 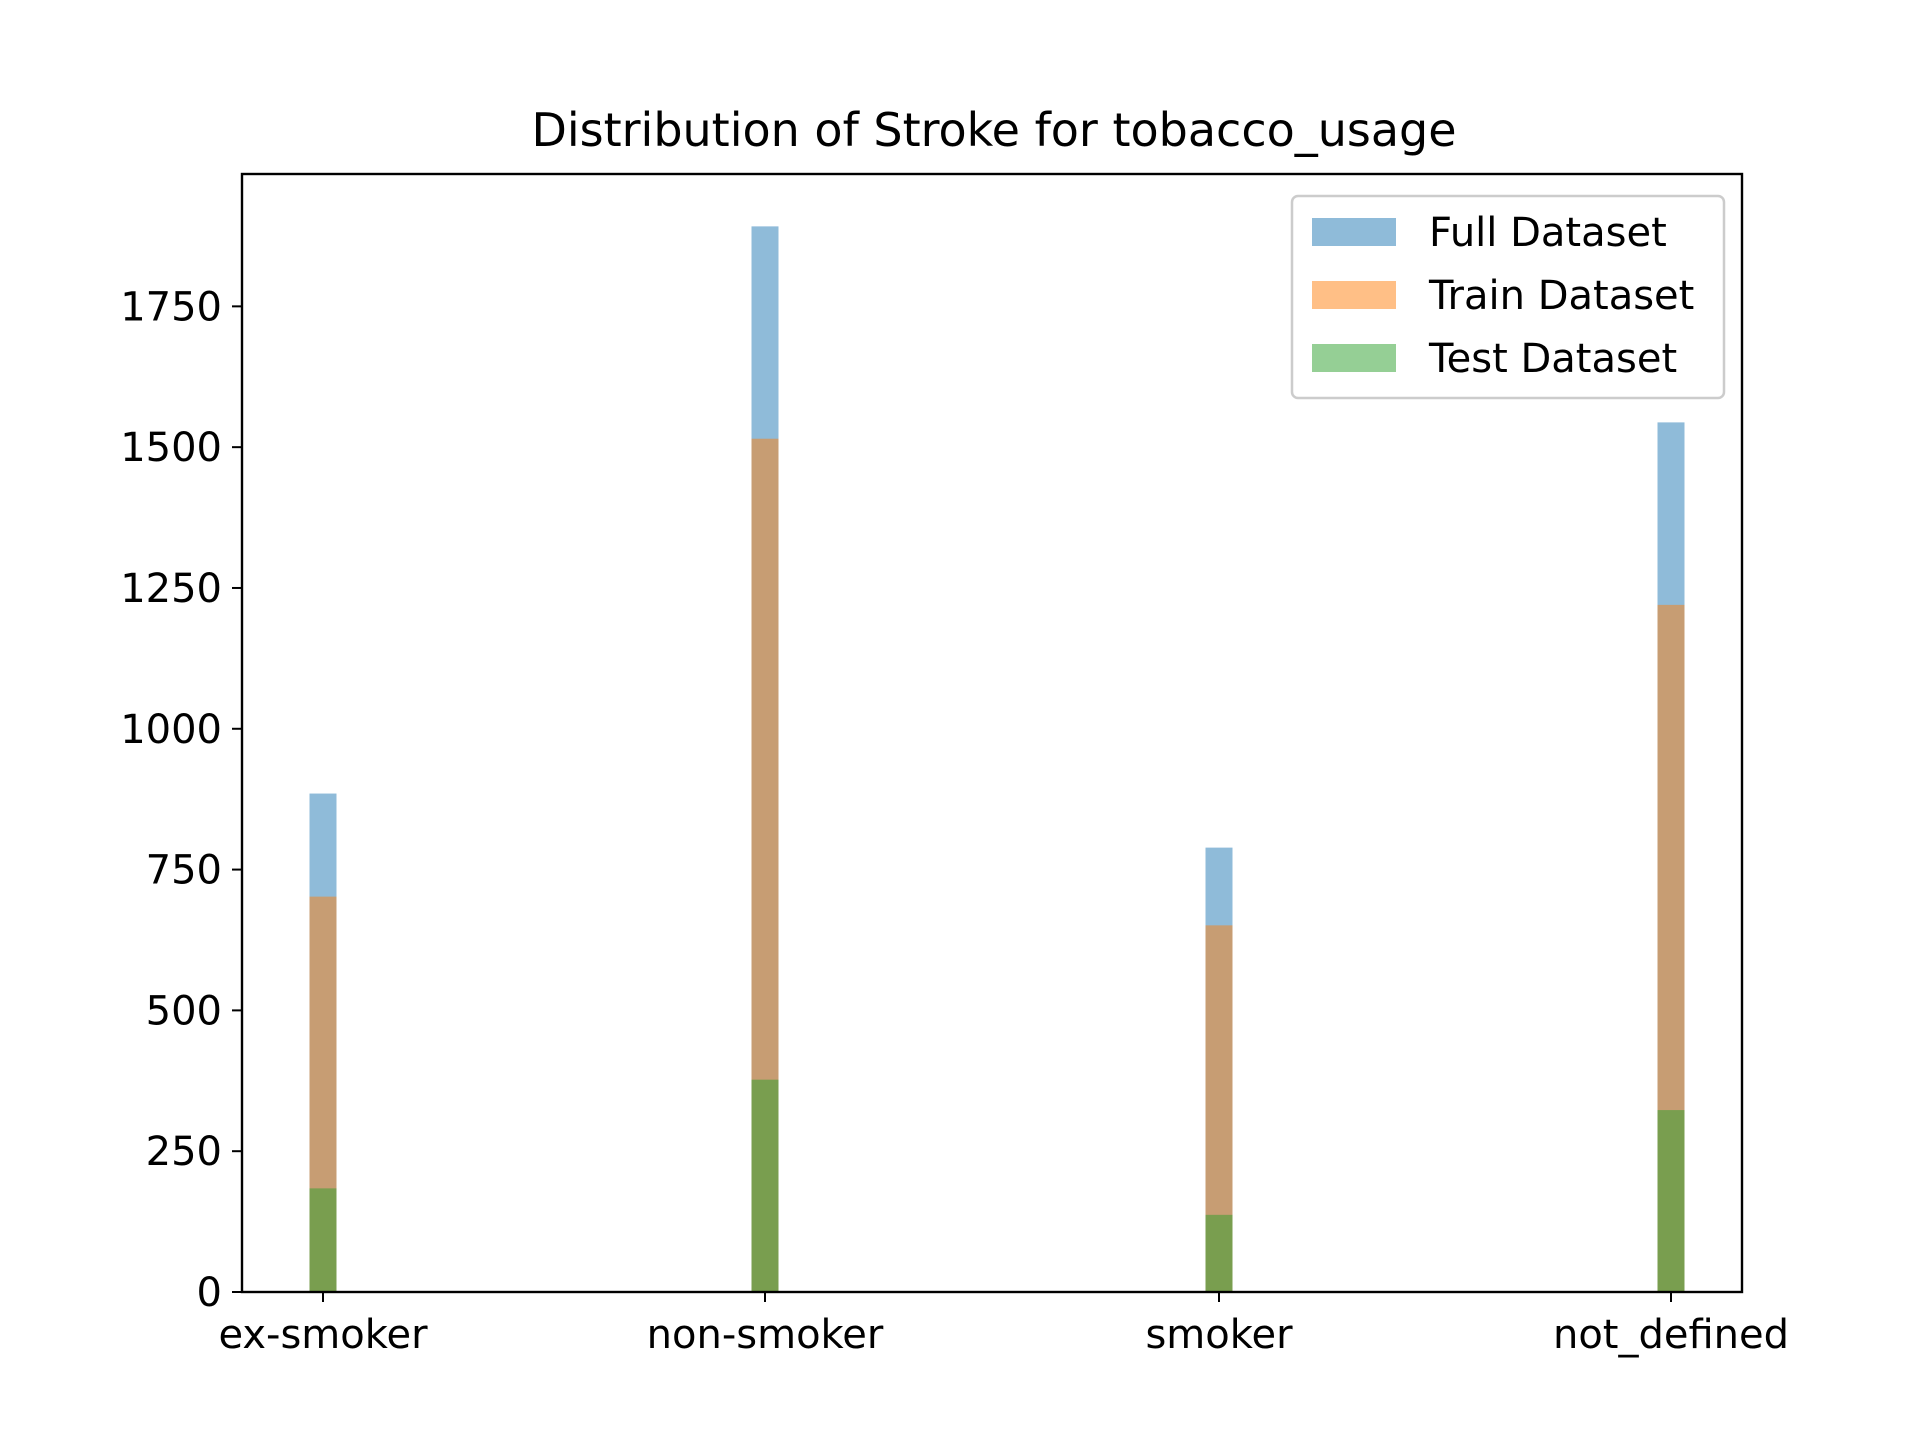 I want to click on legend-label: Full Dataset, so click(x=1548, y=233).